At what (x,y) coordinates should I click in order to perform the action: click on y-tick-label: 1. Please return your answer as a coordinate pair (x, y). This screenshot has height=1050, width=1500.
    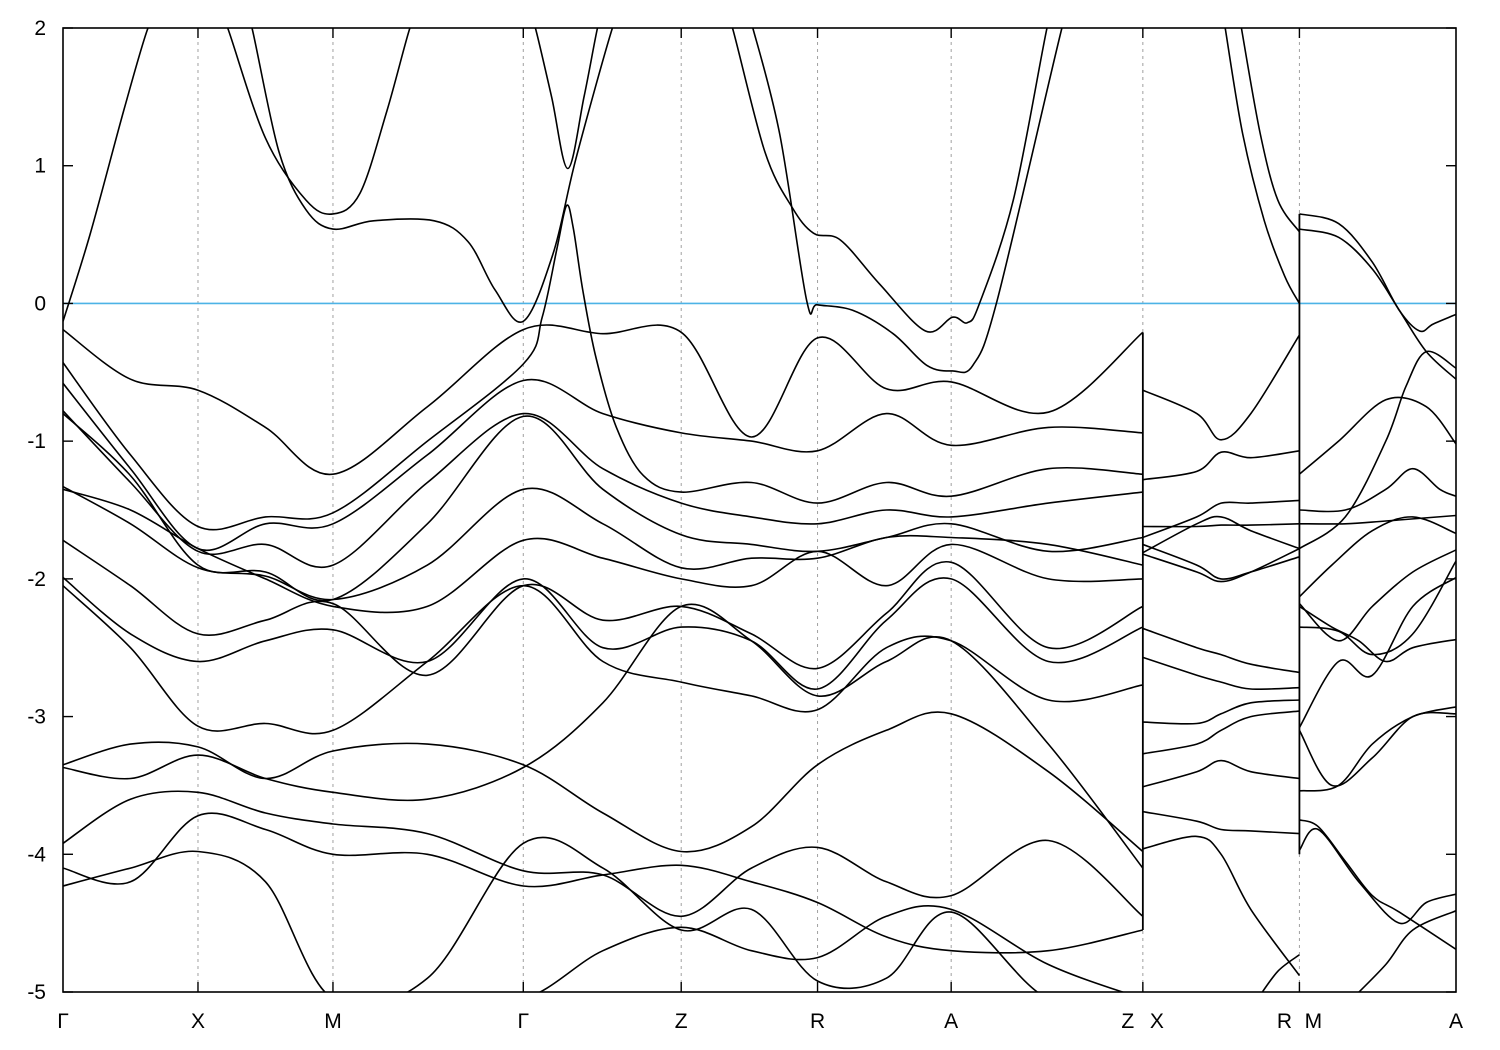
    Looking at the image, I should click on (40, 166).